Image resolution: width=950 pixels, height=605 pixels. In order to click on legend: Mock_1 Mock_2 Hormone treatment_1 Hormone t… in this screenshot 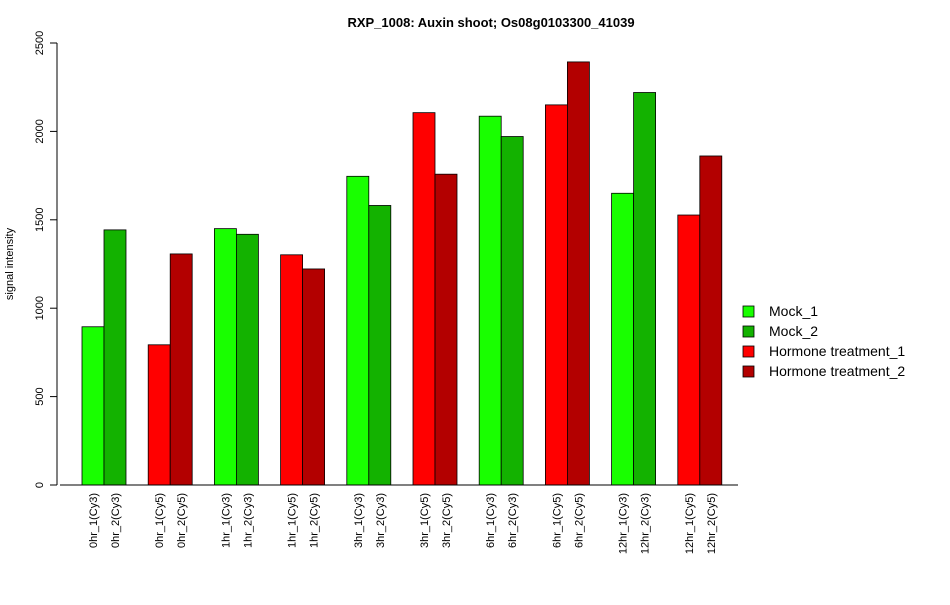, I will do `click(823, 341)`.